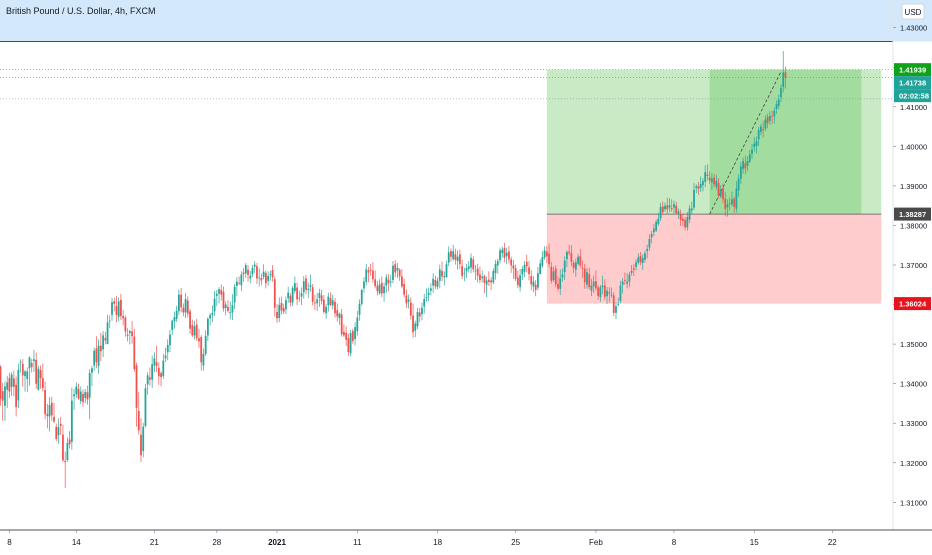 This screenshot has width=932, height=555. Describe the element at coordinates (913, 11) in the screenshot. I see `currency-button: USD` at that location.